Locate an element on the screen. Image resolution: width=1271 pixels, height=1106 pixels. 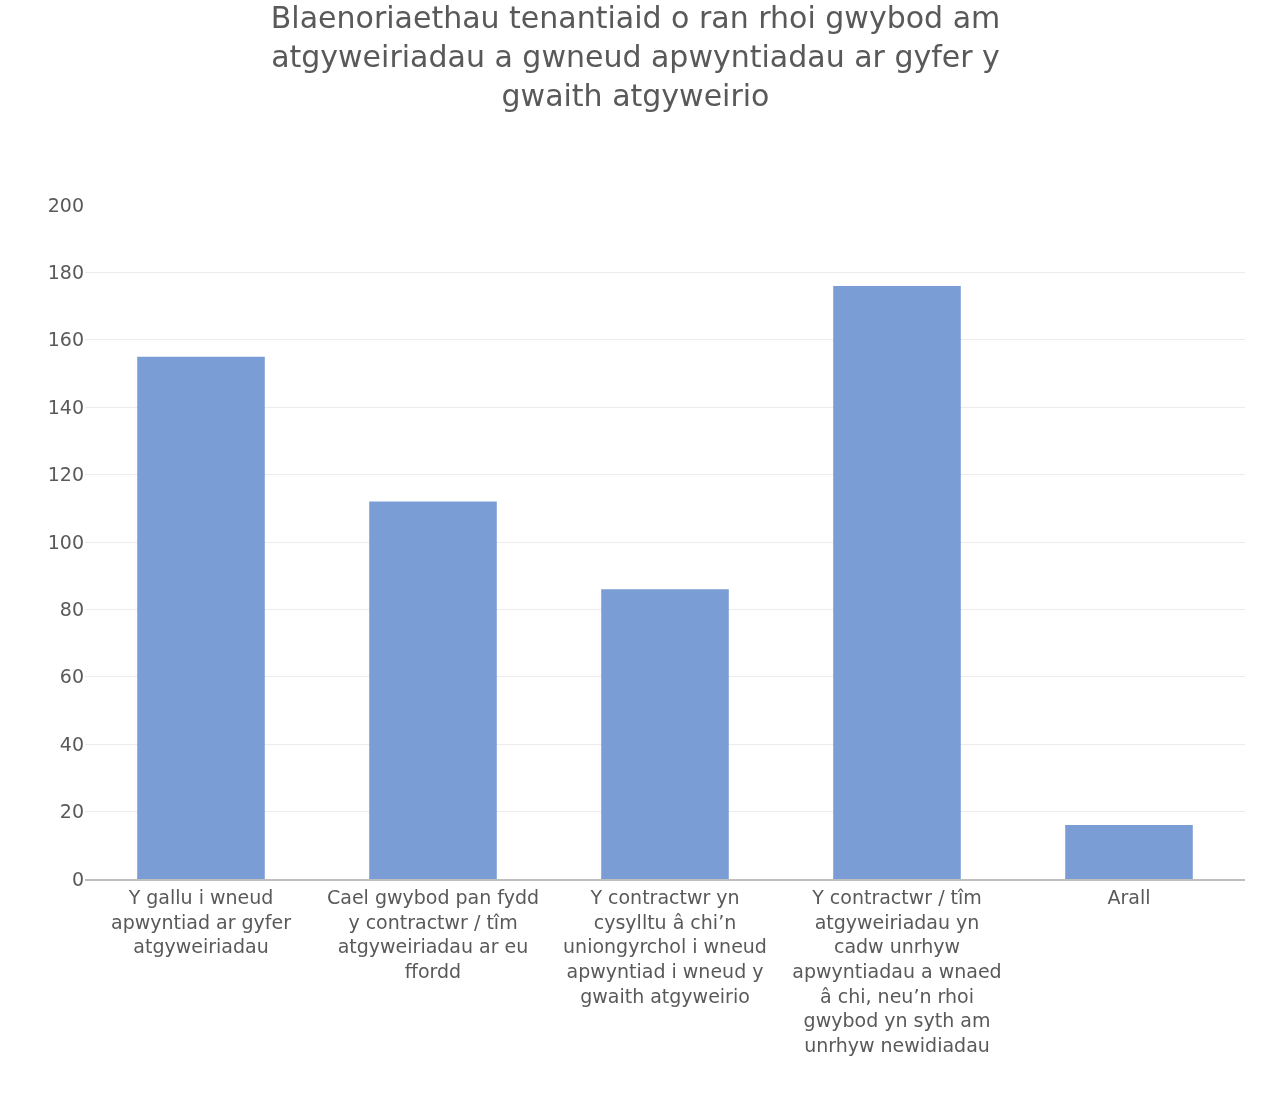
y-tick-label: 0 is located at coordinates (77, 878).